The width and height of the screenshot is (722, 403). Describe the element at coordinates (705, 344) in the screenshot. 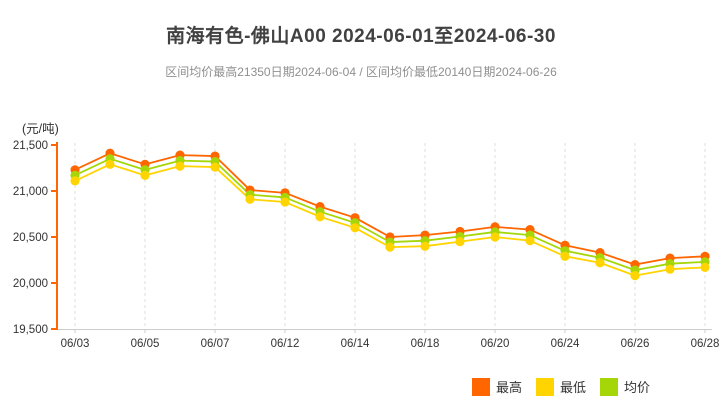

I see `svg-text: 06/28` at that location.